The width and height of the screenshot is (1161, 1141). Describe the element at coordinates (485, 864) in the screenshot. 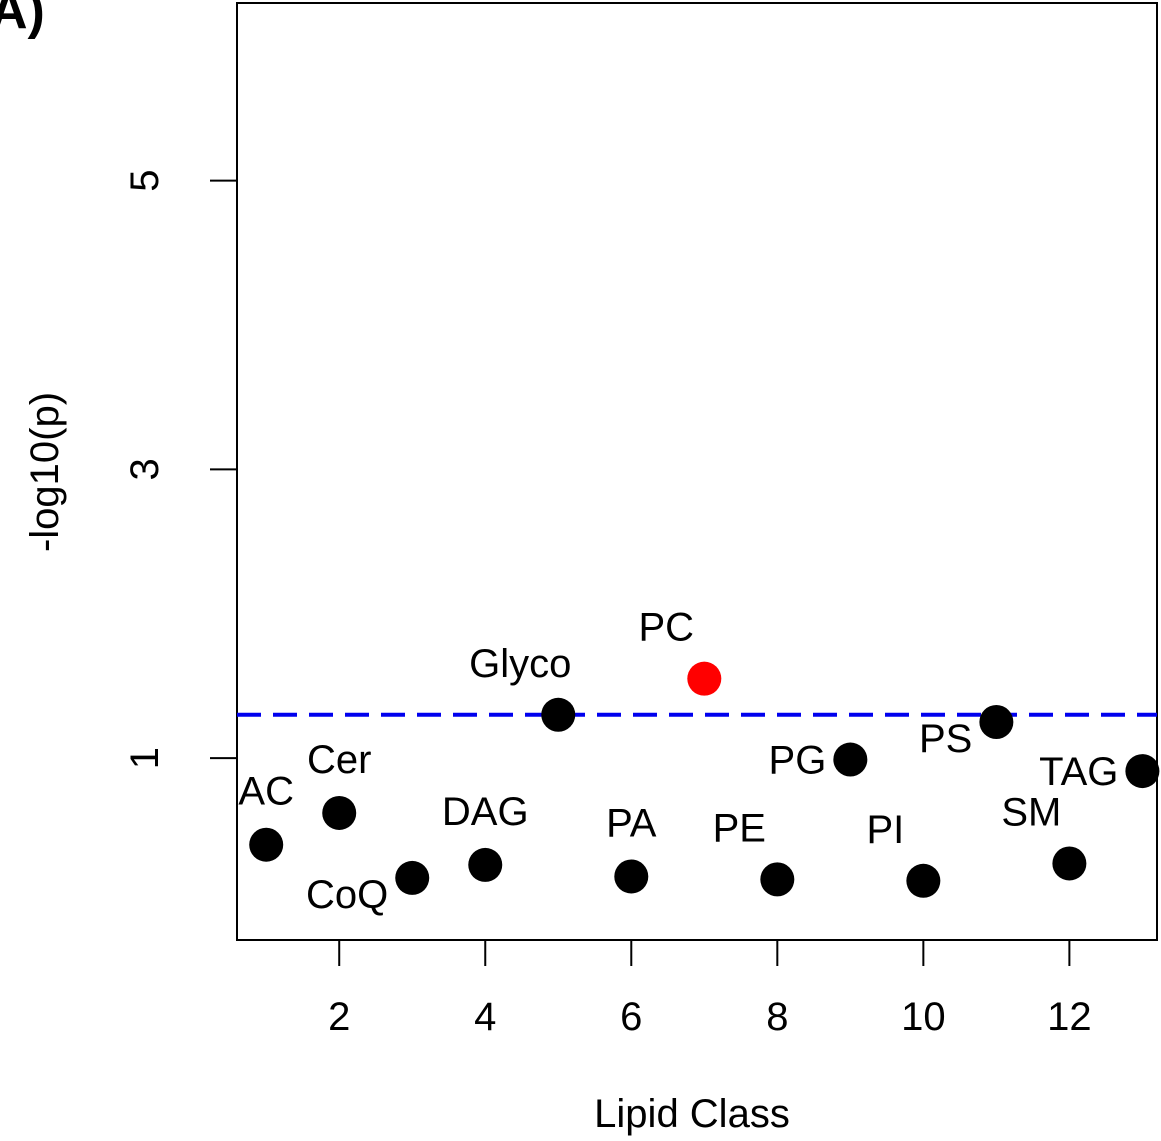

I see `point-dag` at that location.